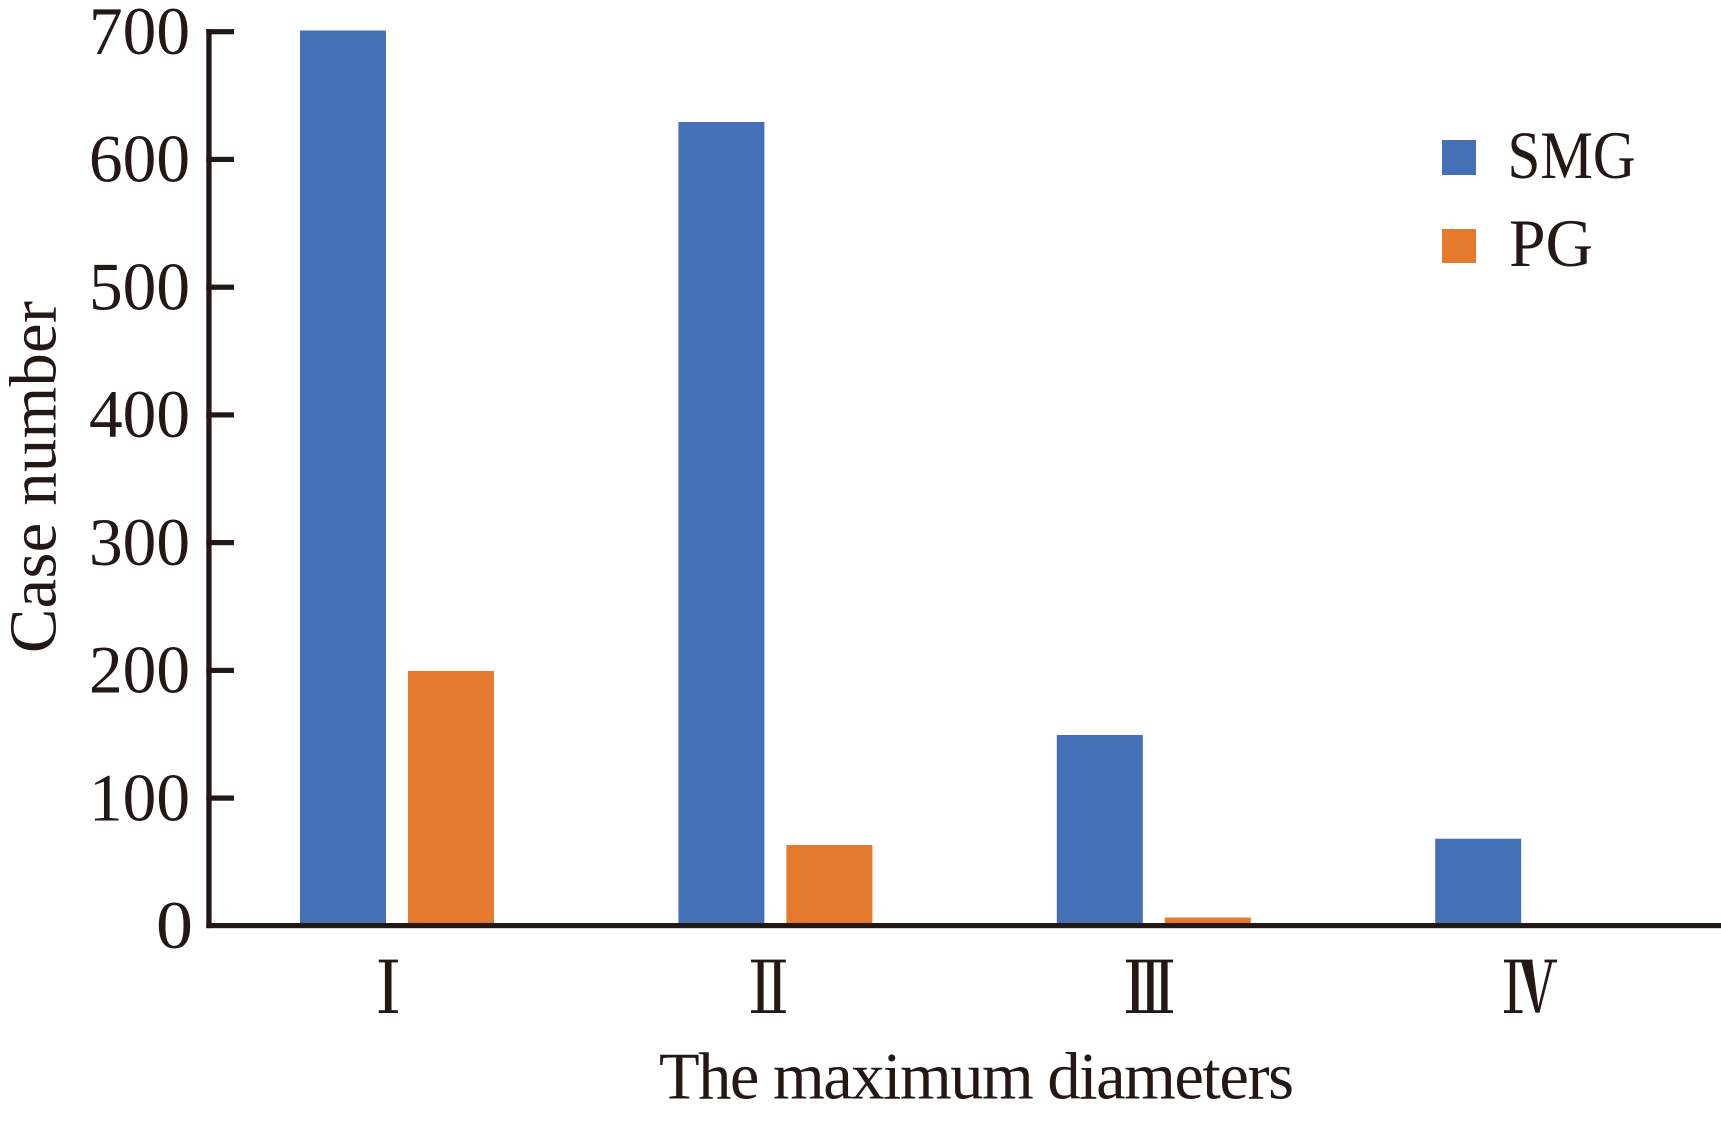 Image resolution: width=1721 pixels, height=1126 pixels. I want to click on svg-text: 0, so click(174, 925).